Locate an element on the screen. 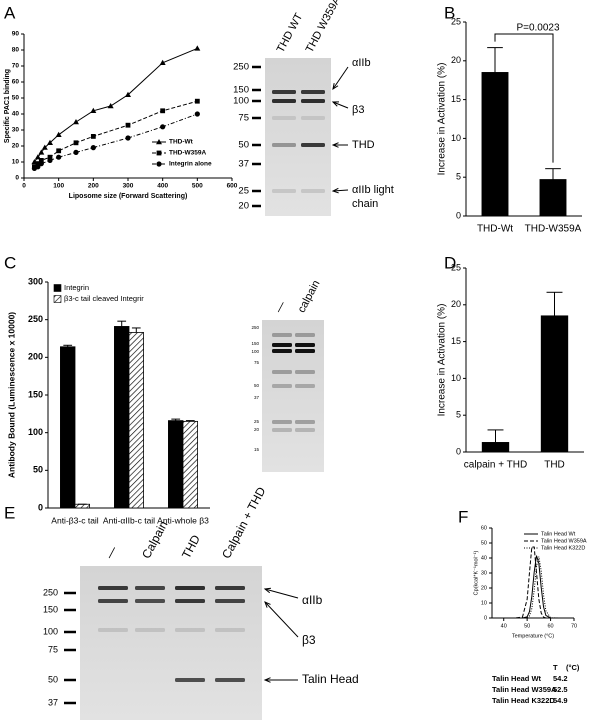  legend-swatch is located at coordinates (57, 299).